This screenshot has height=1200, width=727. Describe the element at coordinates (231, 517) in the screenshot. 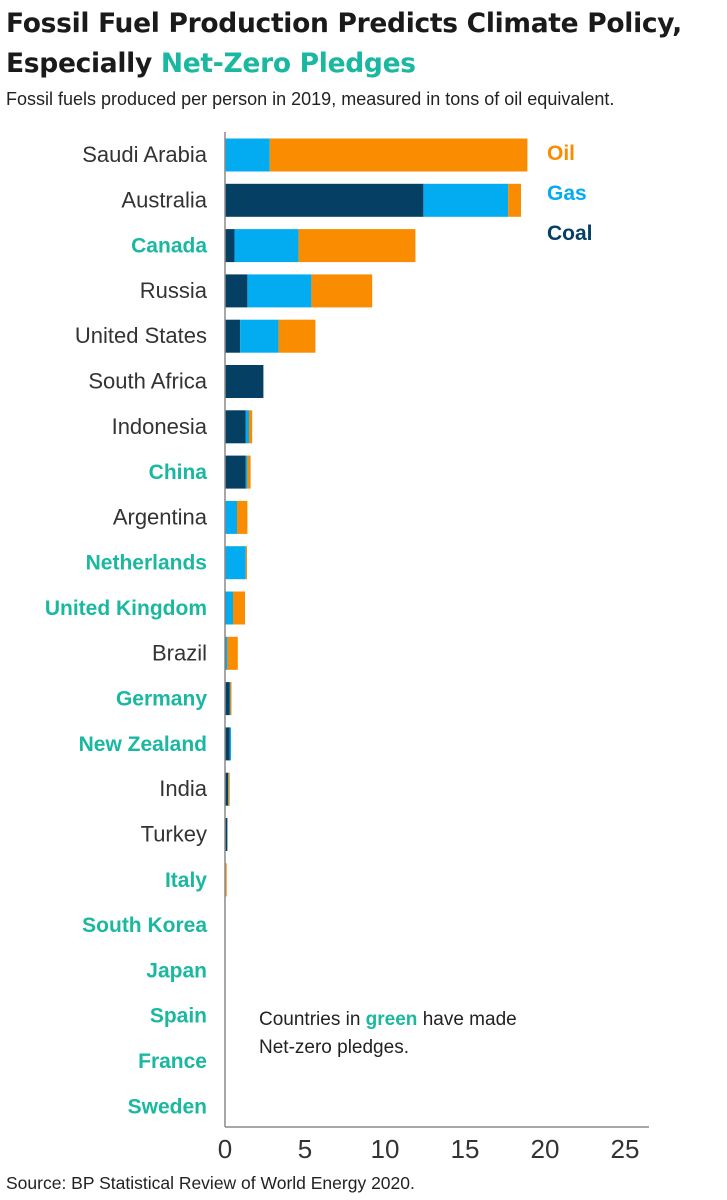

I see `bar-argentina-gas` at that location.